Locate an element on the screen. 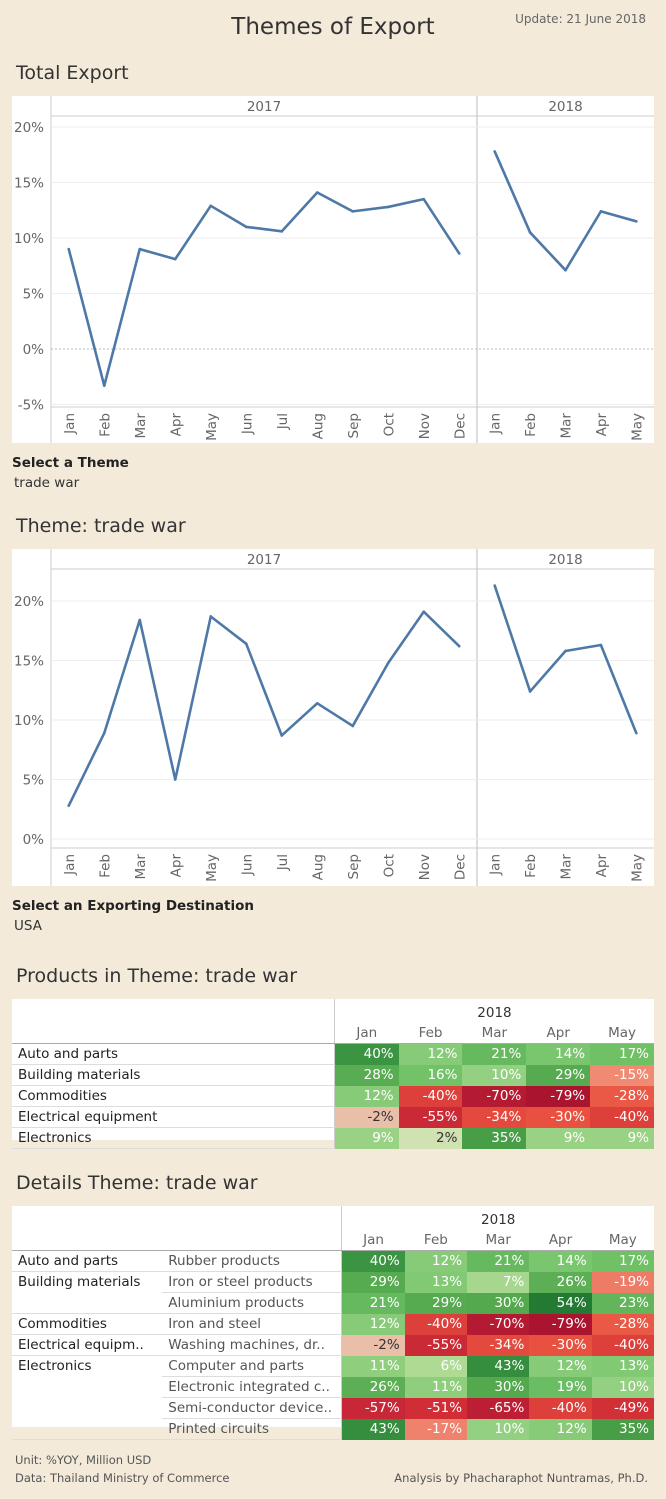 Image resolution: width=666 pixels, height=1499 pixels. row-category: Electrical equipment is located at coordinates (173, 1117).